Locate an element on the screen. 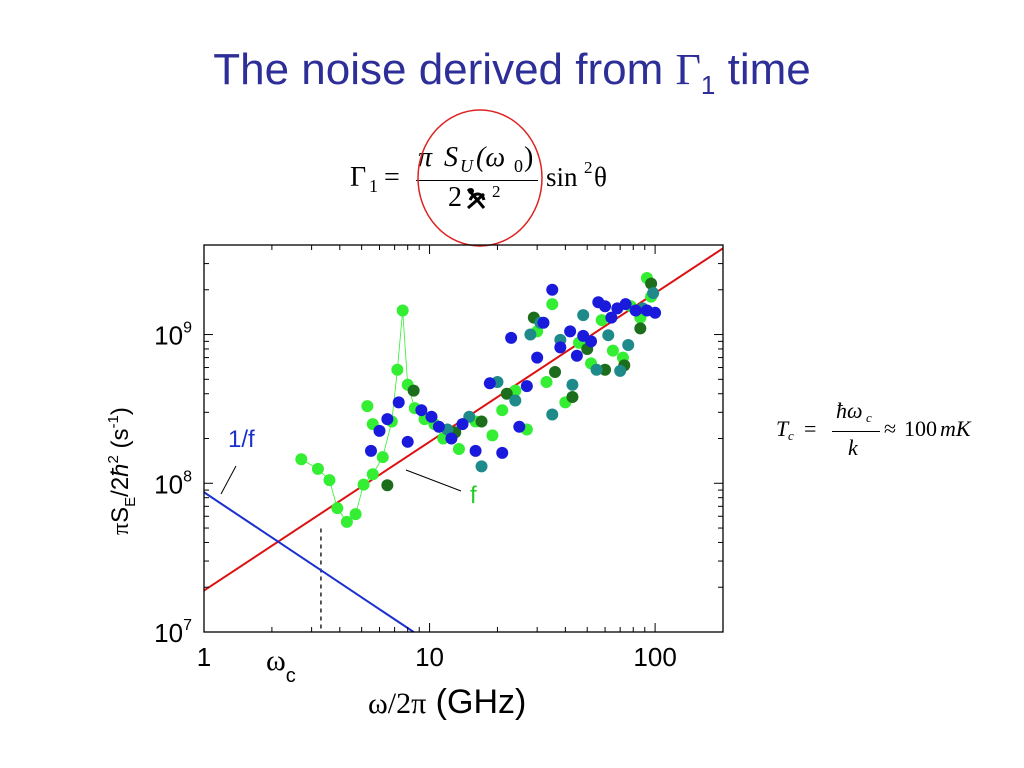  tc-num-sub: c is located at coordinates (869, 417).